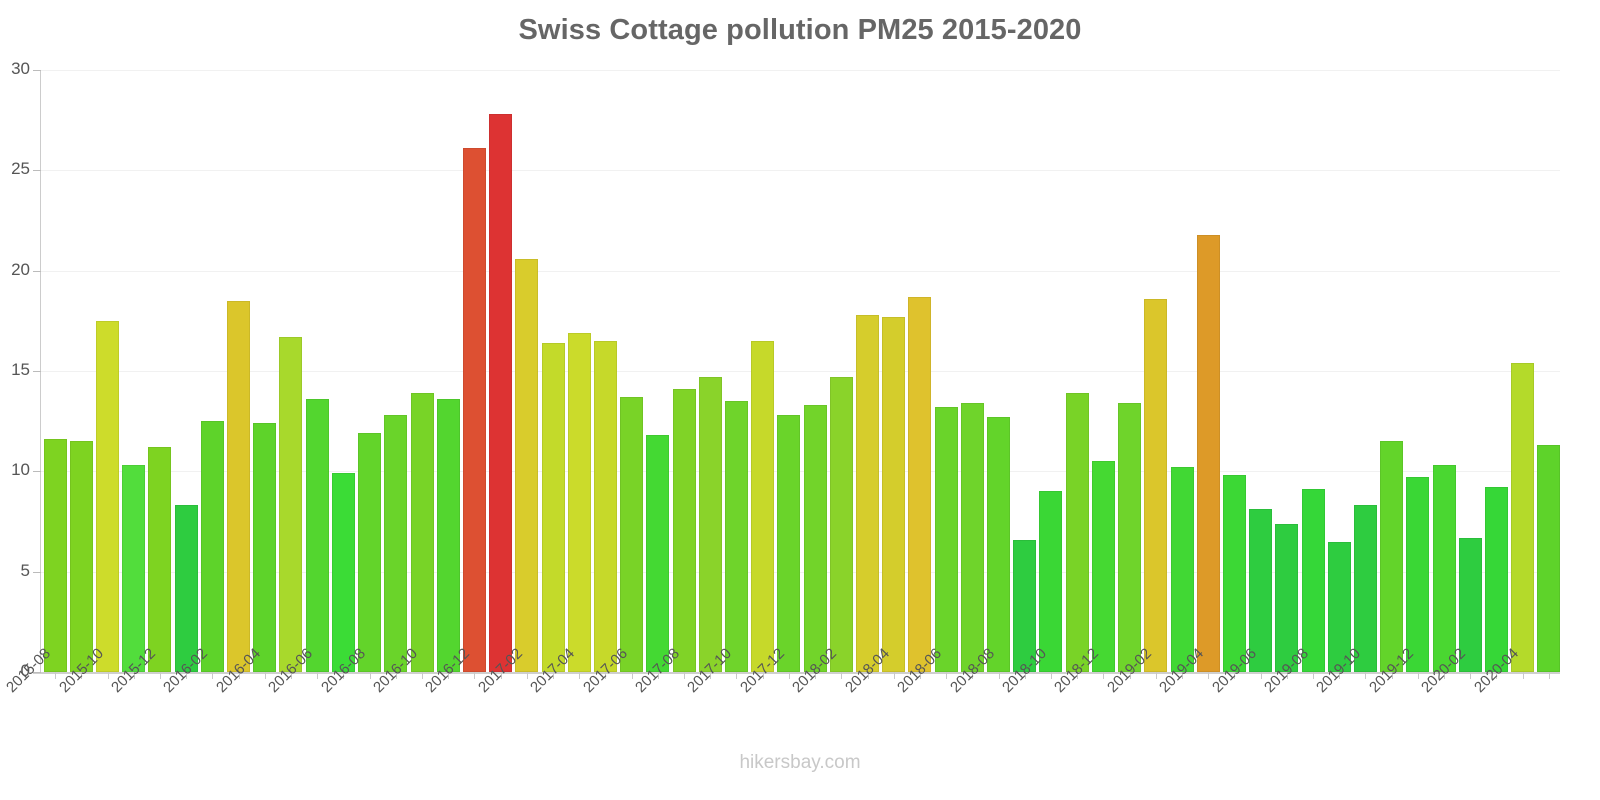  What do you see at coordinates (796, 673) in the screenshot?
I see `x-axis-line` at bounding box center [796, 673].